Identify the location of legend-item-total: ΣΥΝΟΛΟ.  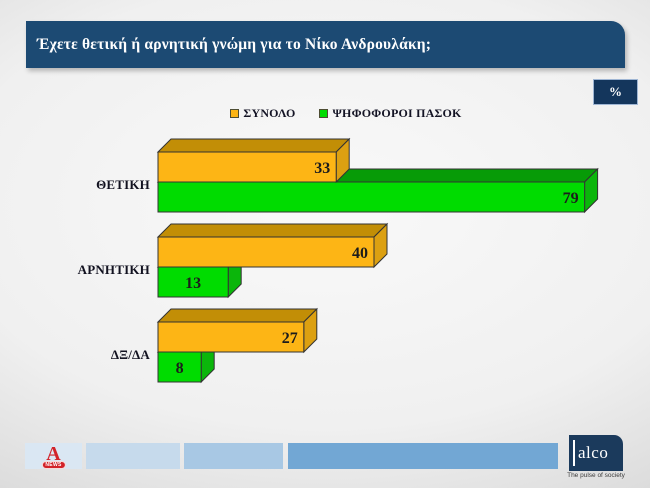
(262, 113).